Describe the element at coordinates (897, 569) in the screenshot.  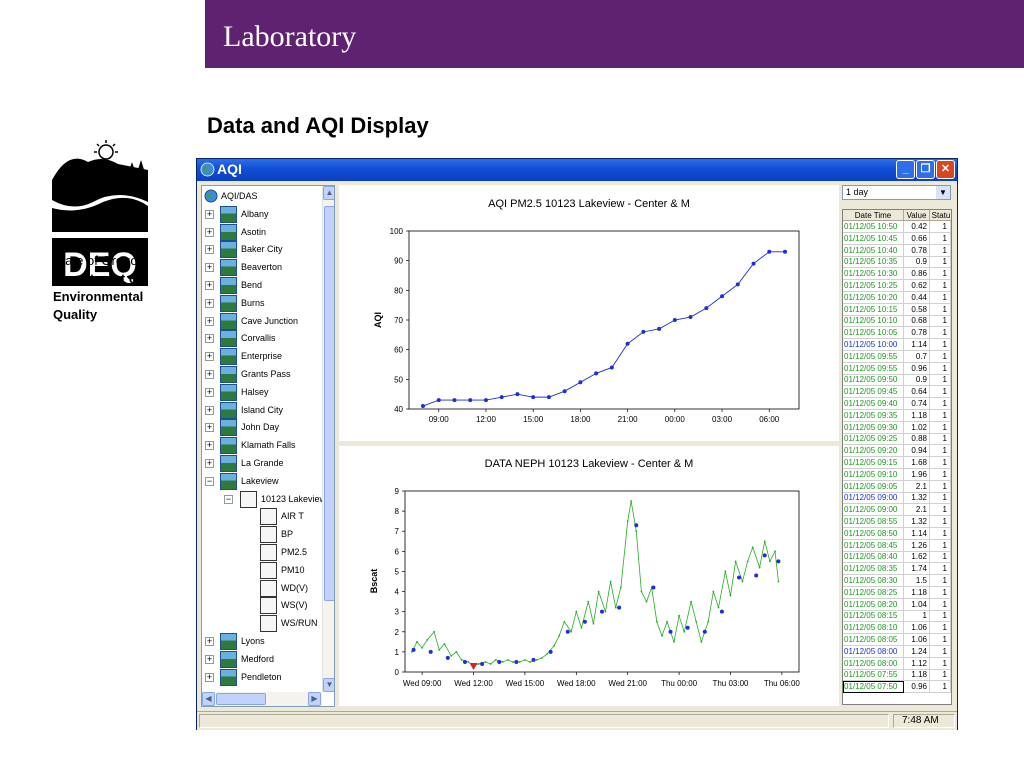
I see `table-row: 01/12/05 08:35 1.74 1` at that location.